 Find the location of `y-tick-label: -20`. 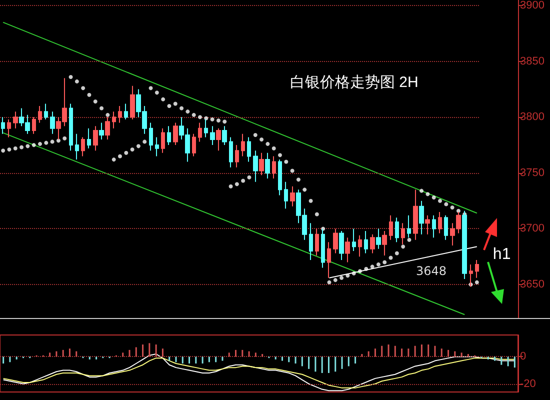

y-tick-label: -20 is located at coordinates (528, 384).